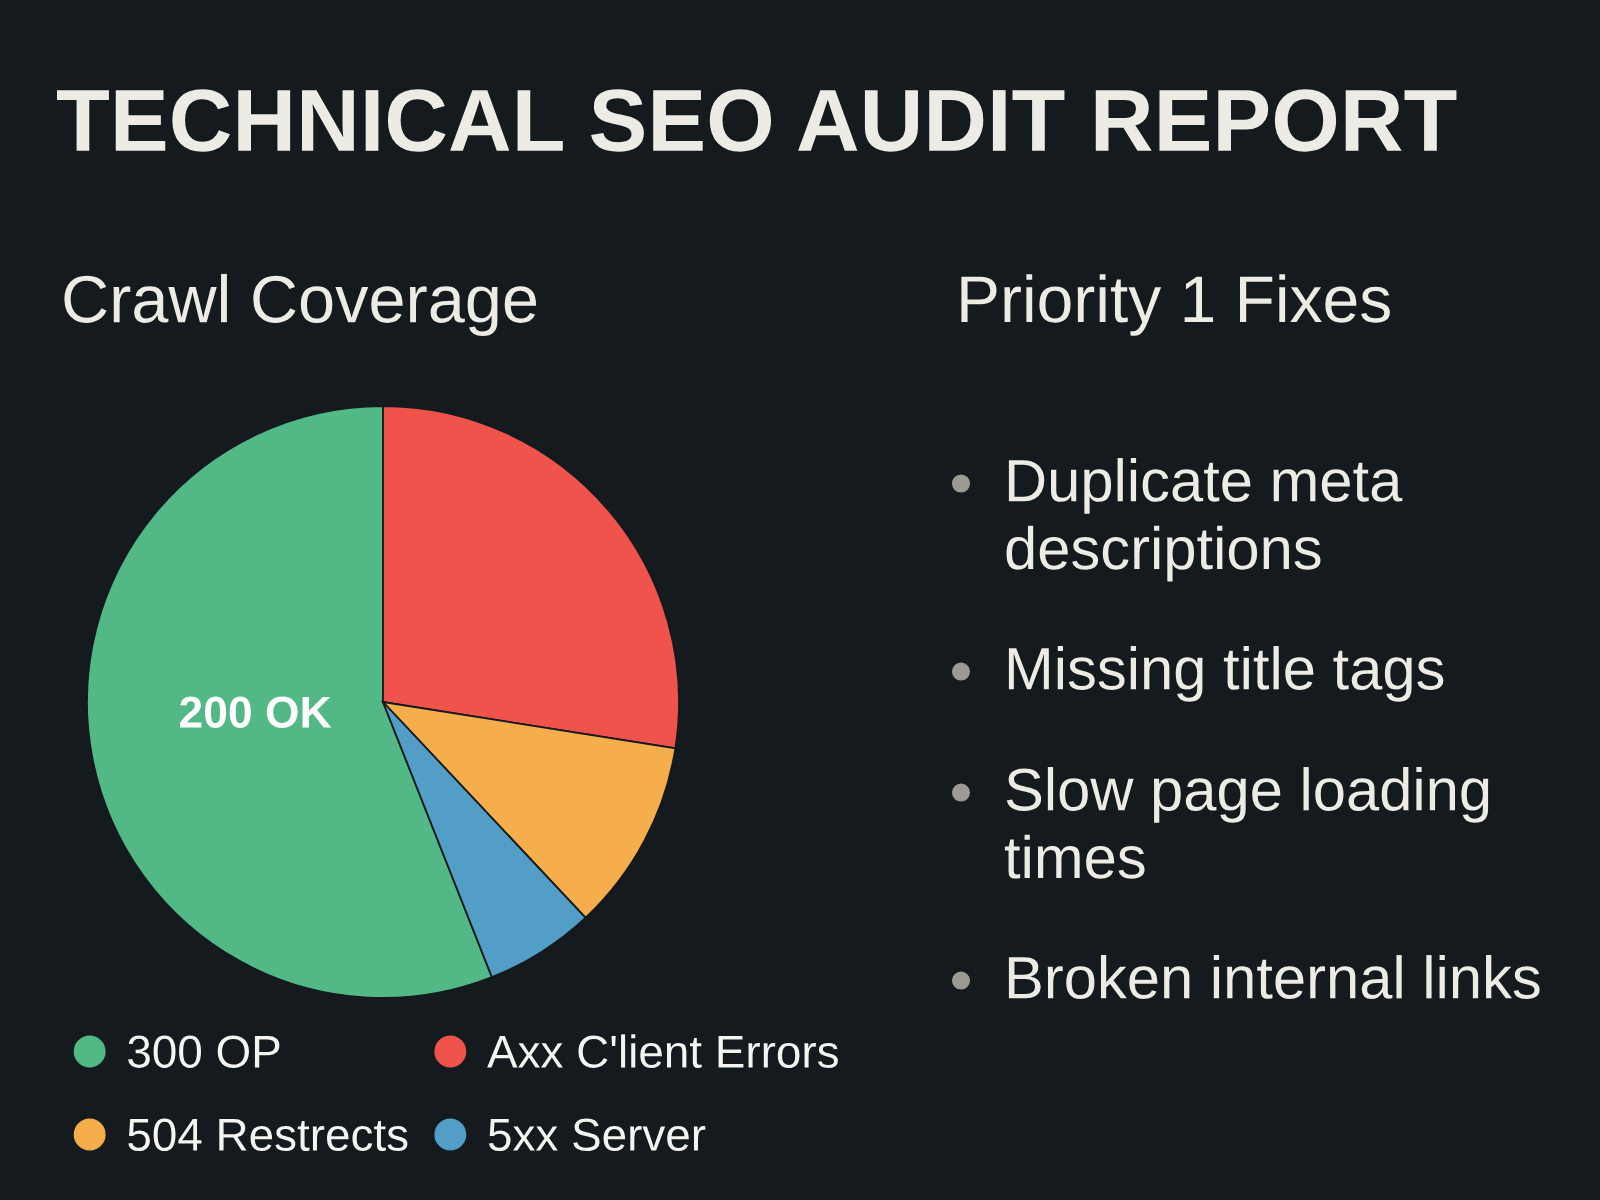 This screenshot has width=1600, height=1200. I want to click on text: TECHNICAL SEO AUDIT REPORT, so click(756, 120).